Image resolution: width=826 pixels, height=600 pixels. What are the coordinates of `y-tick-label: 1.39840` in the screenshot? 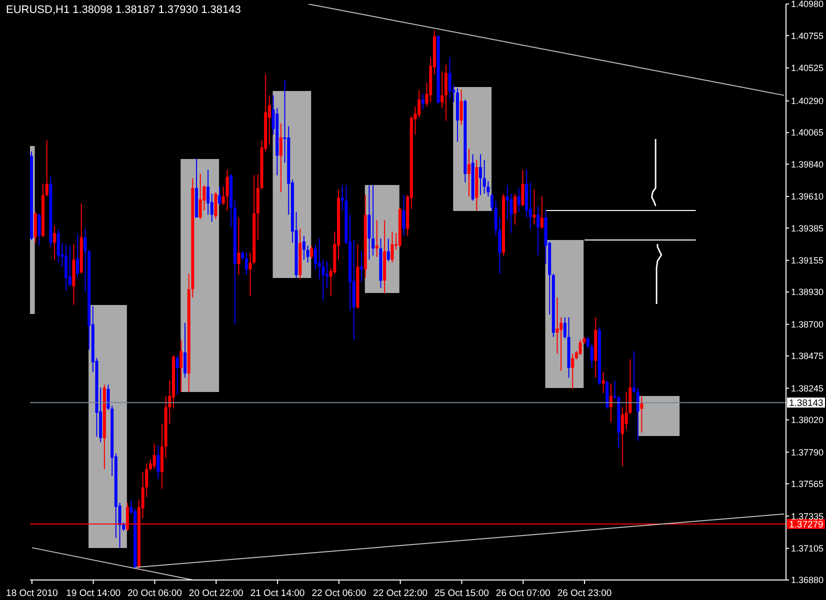 It's located at (807, 164).